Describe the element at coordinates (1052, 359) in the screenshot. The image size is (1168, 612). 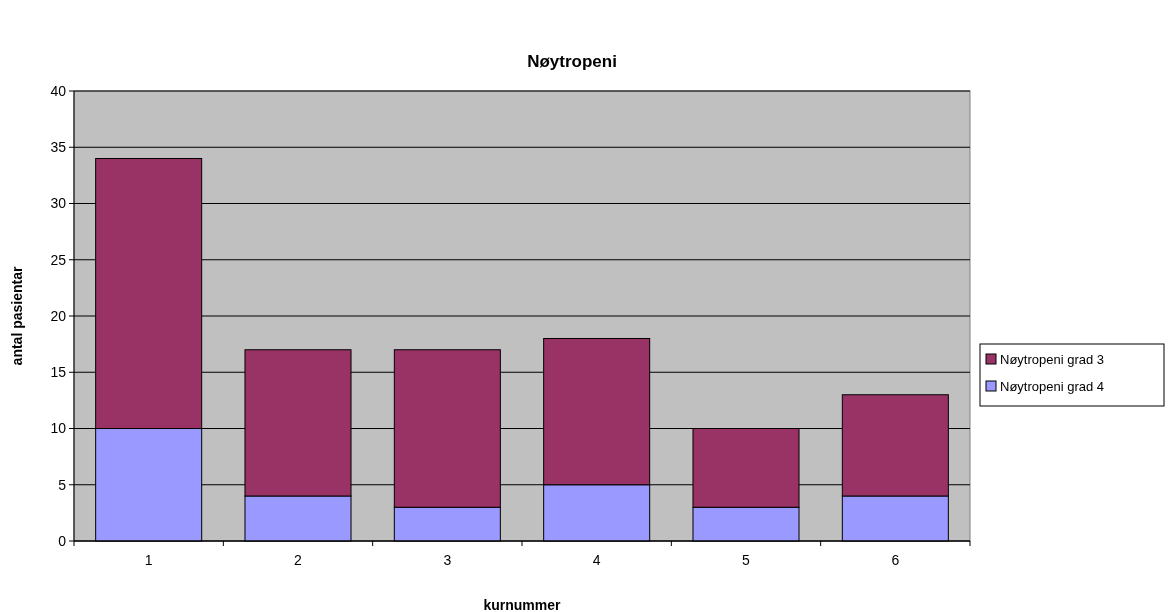
I see `legend-label: Nøytropeni grad 3` at that location.